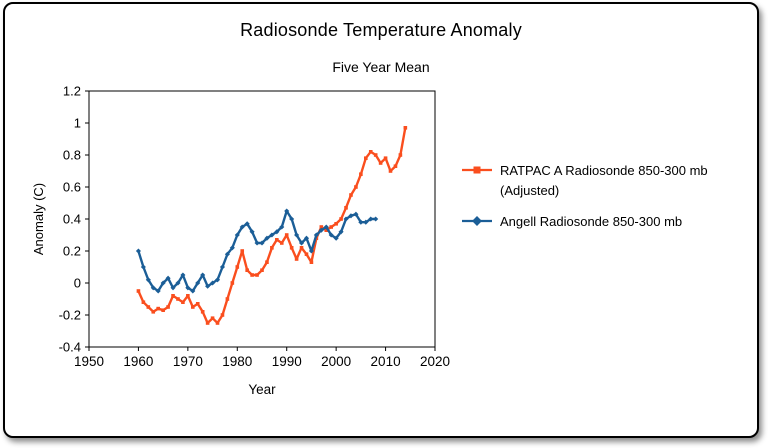 The image size is (768, 448). What do you see at coordinates (591, 221) in the screenshot?
I see `legend-label-angell: Angell Radiosonde 850-300 mb` at bounding box center [591, 221].